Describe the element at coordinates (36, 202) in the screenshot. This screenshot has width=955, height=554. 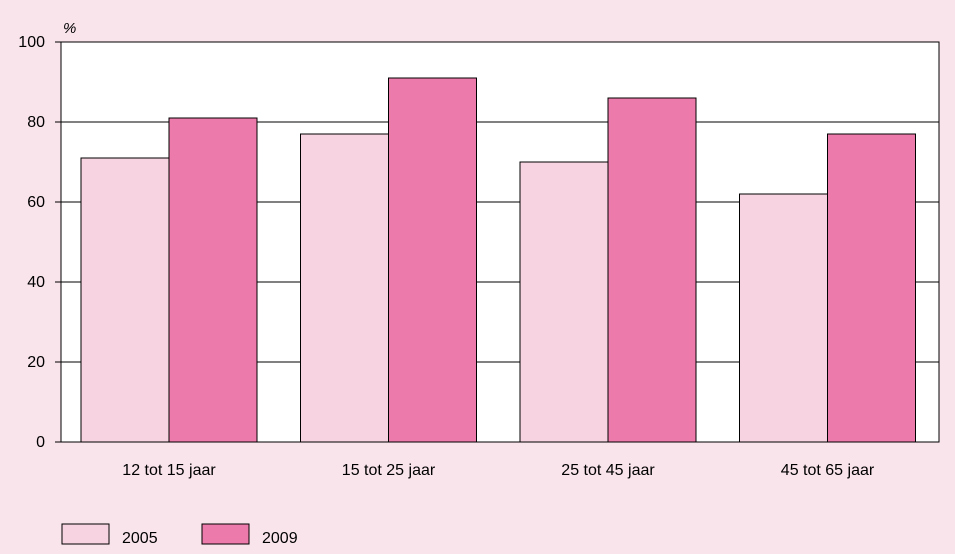
I see `y-tick-label: 60` at that location.